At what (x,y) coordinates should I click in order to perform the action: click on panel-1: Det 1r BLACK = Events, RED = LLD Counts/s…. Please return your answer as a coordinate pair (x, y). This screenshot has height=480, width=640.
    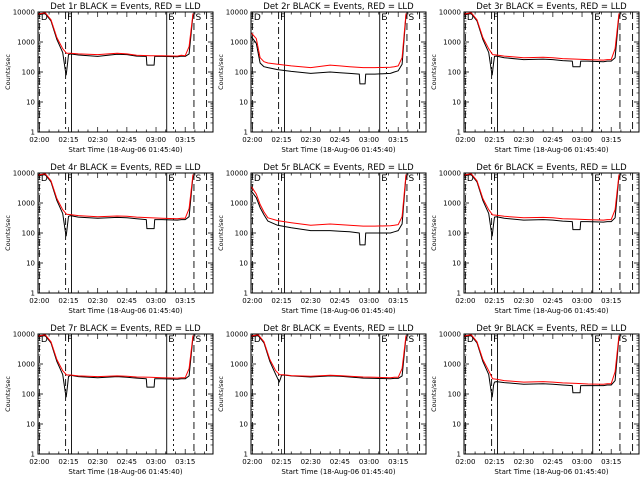
    Looking at the image, I should click on (109, 78).